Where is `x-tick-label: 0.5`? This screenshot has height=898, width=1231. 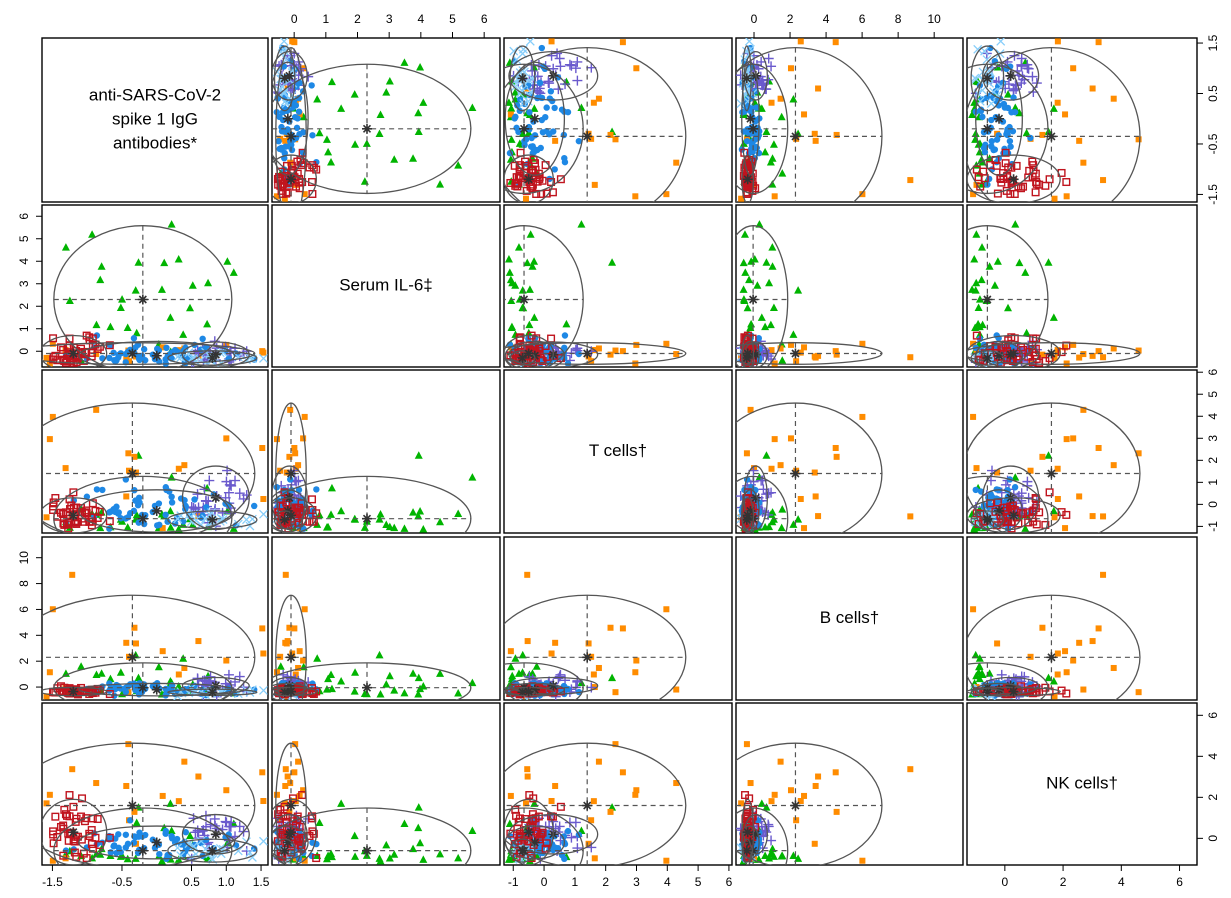 x-tick-label: 0.5 is located at coordinates (191, 882).